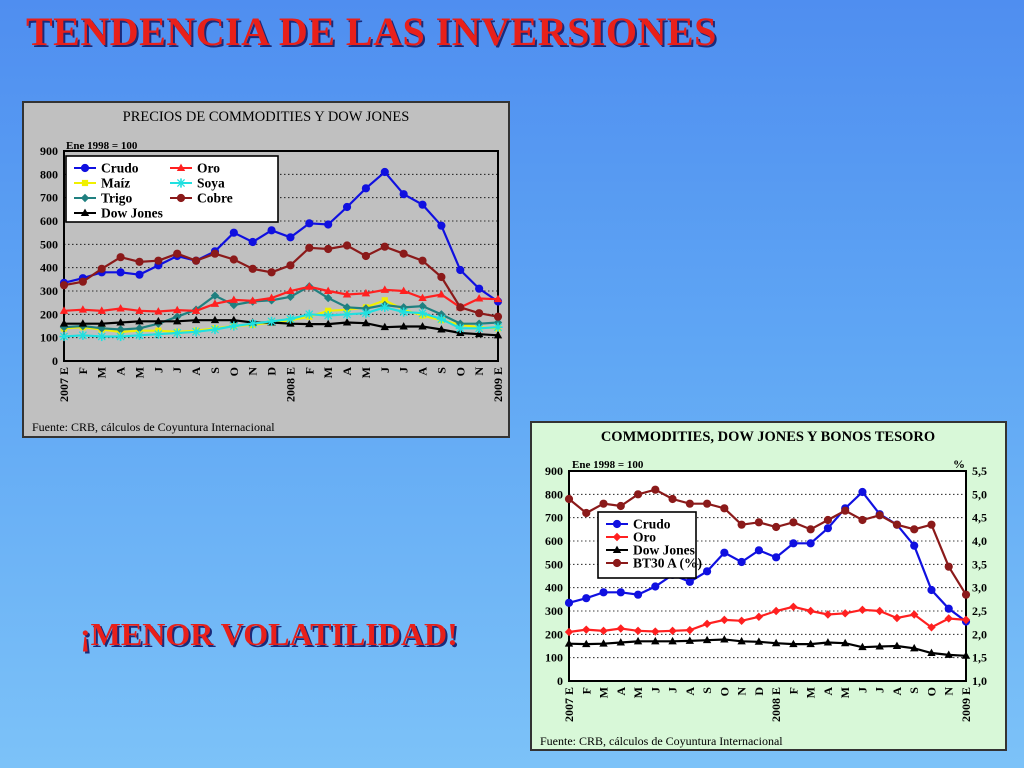  What do you see at coordinates (959, 464) in the screenshot?
I see `y2-unit-label: %` at bounding box center [959, 464].